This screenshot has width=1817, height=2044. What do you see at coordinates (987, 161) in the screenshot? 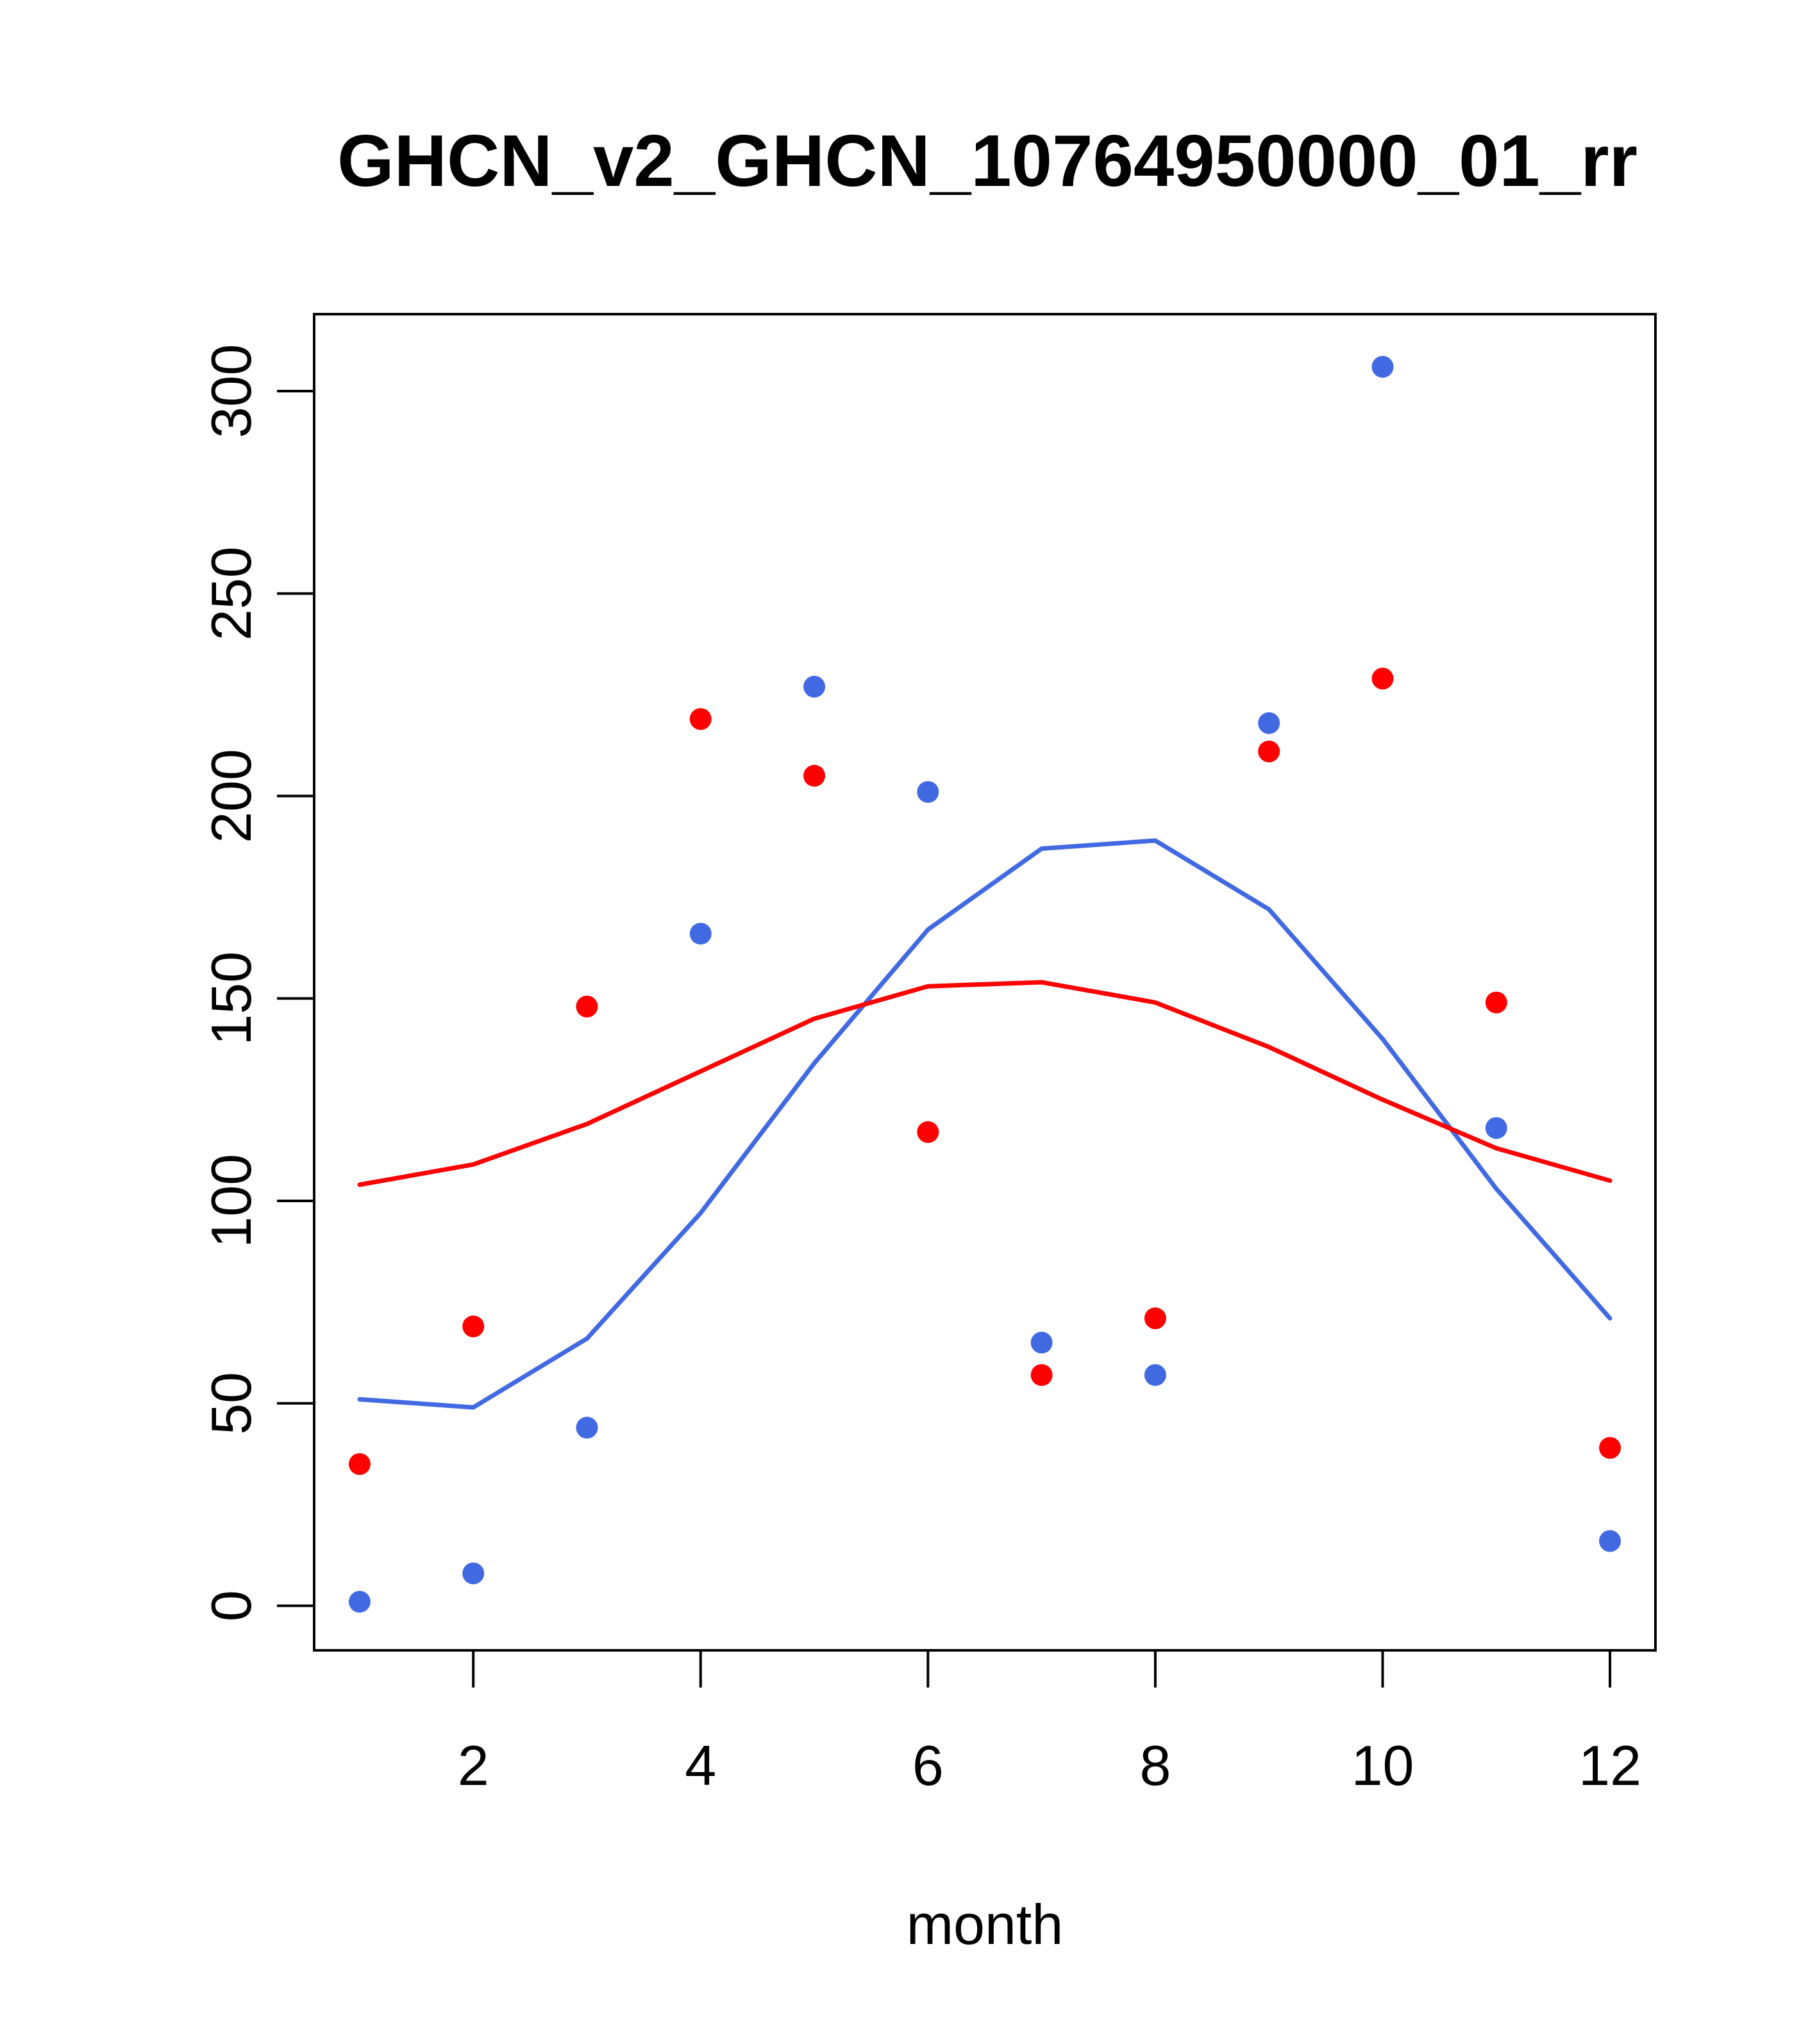
I see `chart-title: GHCN_v2_GHCN_10764950000_01_rr` at bounding box center [987, 161].